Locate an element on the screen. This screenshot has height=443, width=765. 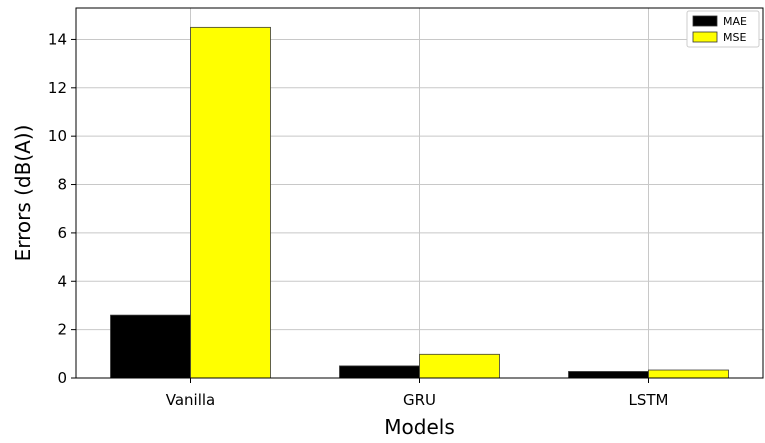
bar-mse-gru is located at coordinates (459, 366).